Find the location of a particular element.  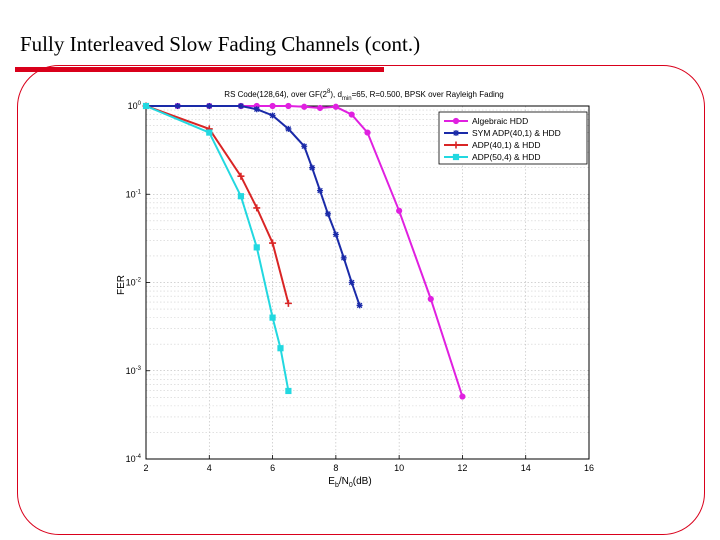

x-tick-label: 8 is located at coordinates (335, 468).